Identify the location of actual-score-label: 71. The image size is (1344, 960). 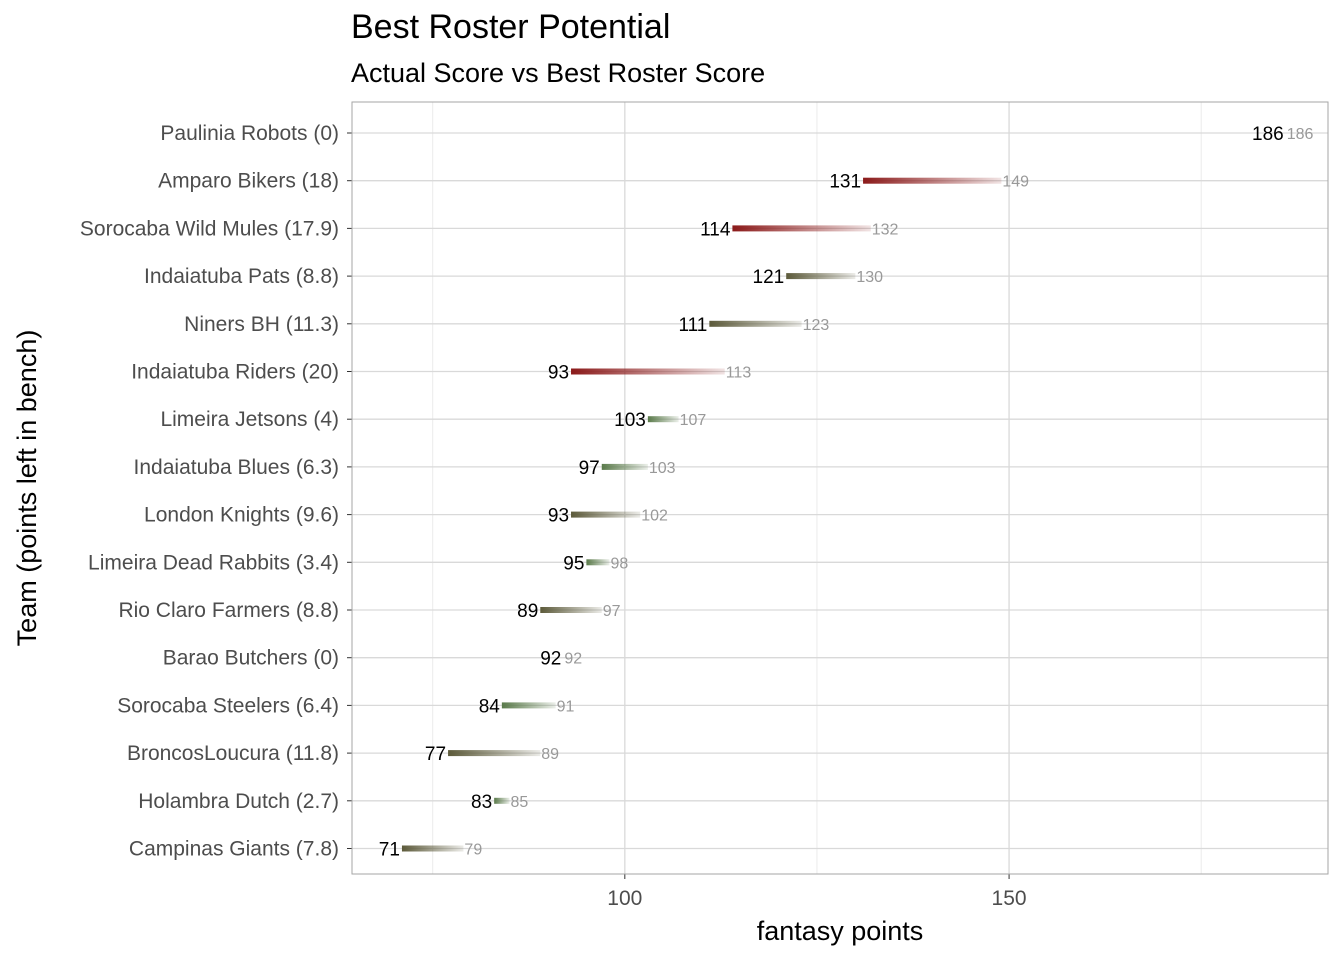
(389, 850).